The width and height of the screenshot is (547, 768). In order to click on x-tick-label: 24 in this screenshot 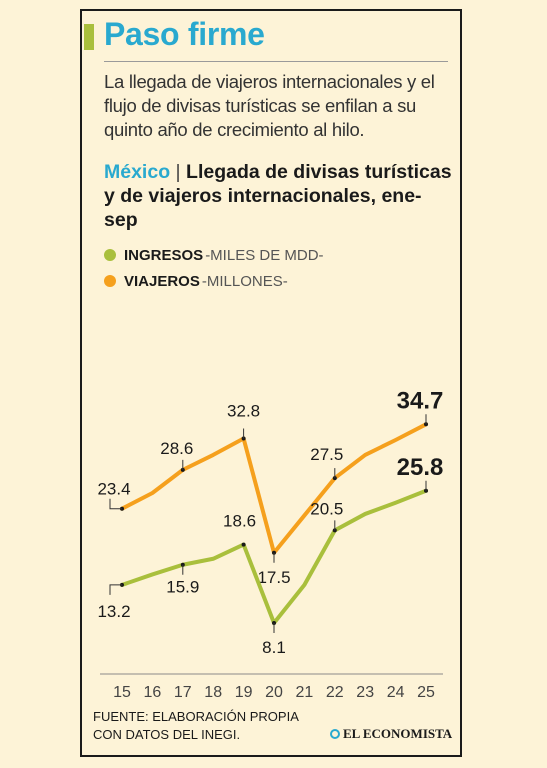, I will do `click(396, 692)`.